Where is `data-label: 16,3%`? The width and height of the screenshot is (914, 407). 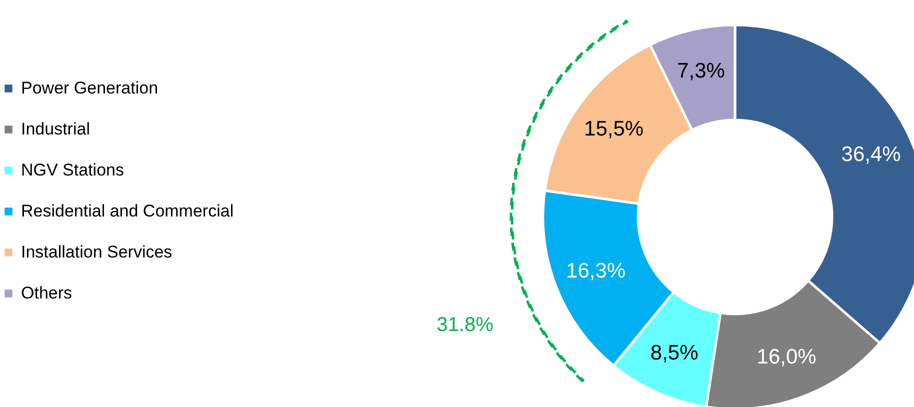
data-label: 16,3% is located at coordinates (596, 271).